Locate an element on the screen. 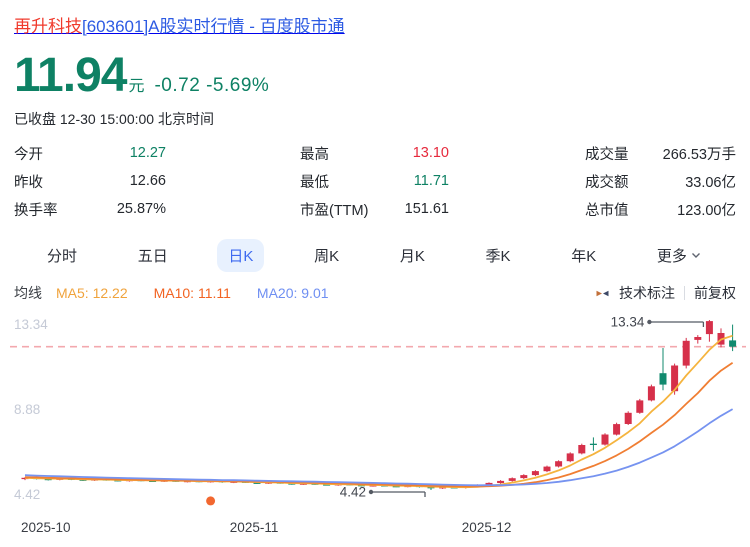  tools-divider is located at coordinates (684, 293).